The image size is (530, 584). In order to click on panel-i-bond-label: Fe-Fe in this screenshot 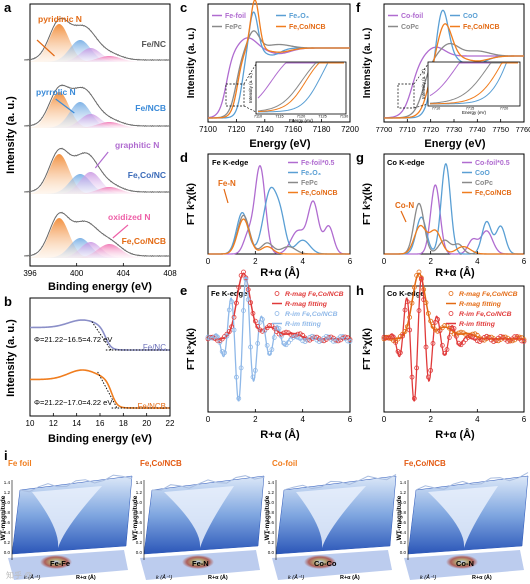, I will do `click(60, 563)`.